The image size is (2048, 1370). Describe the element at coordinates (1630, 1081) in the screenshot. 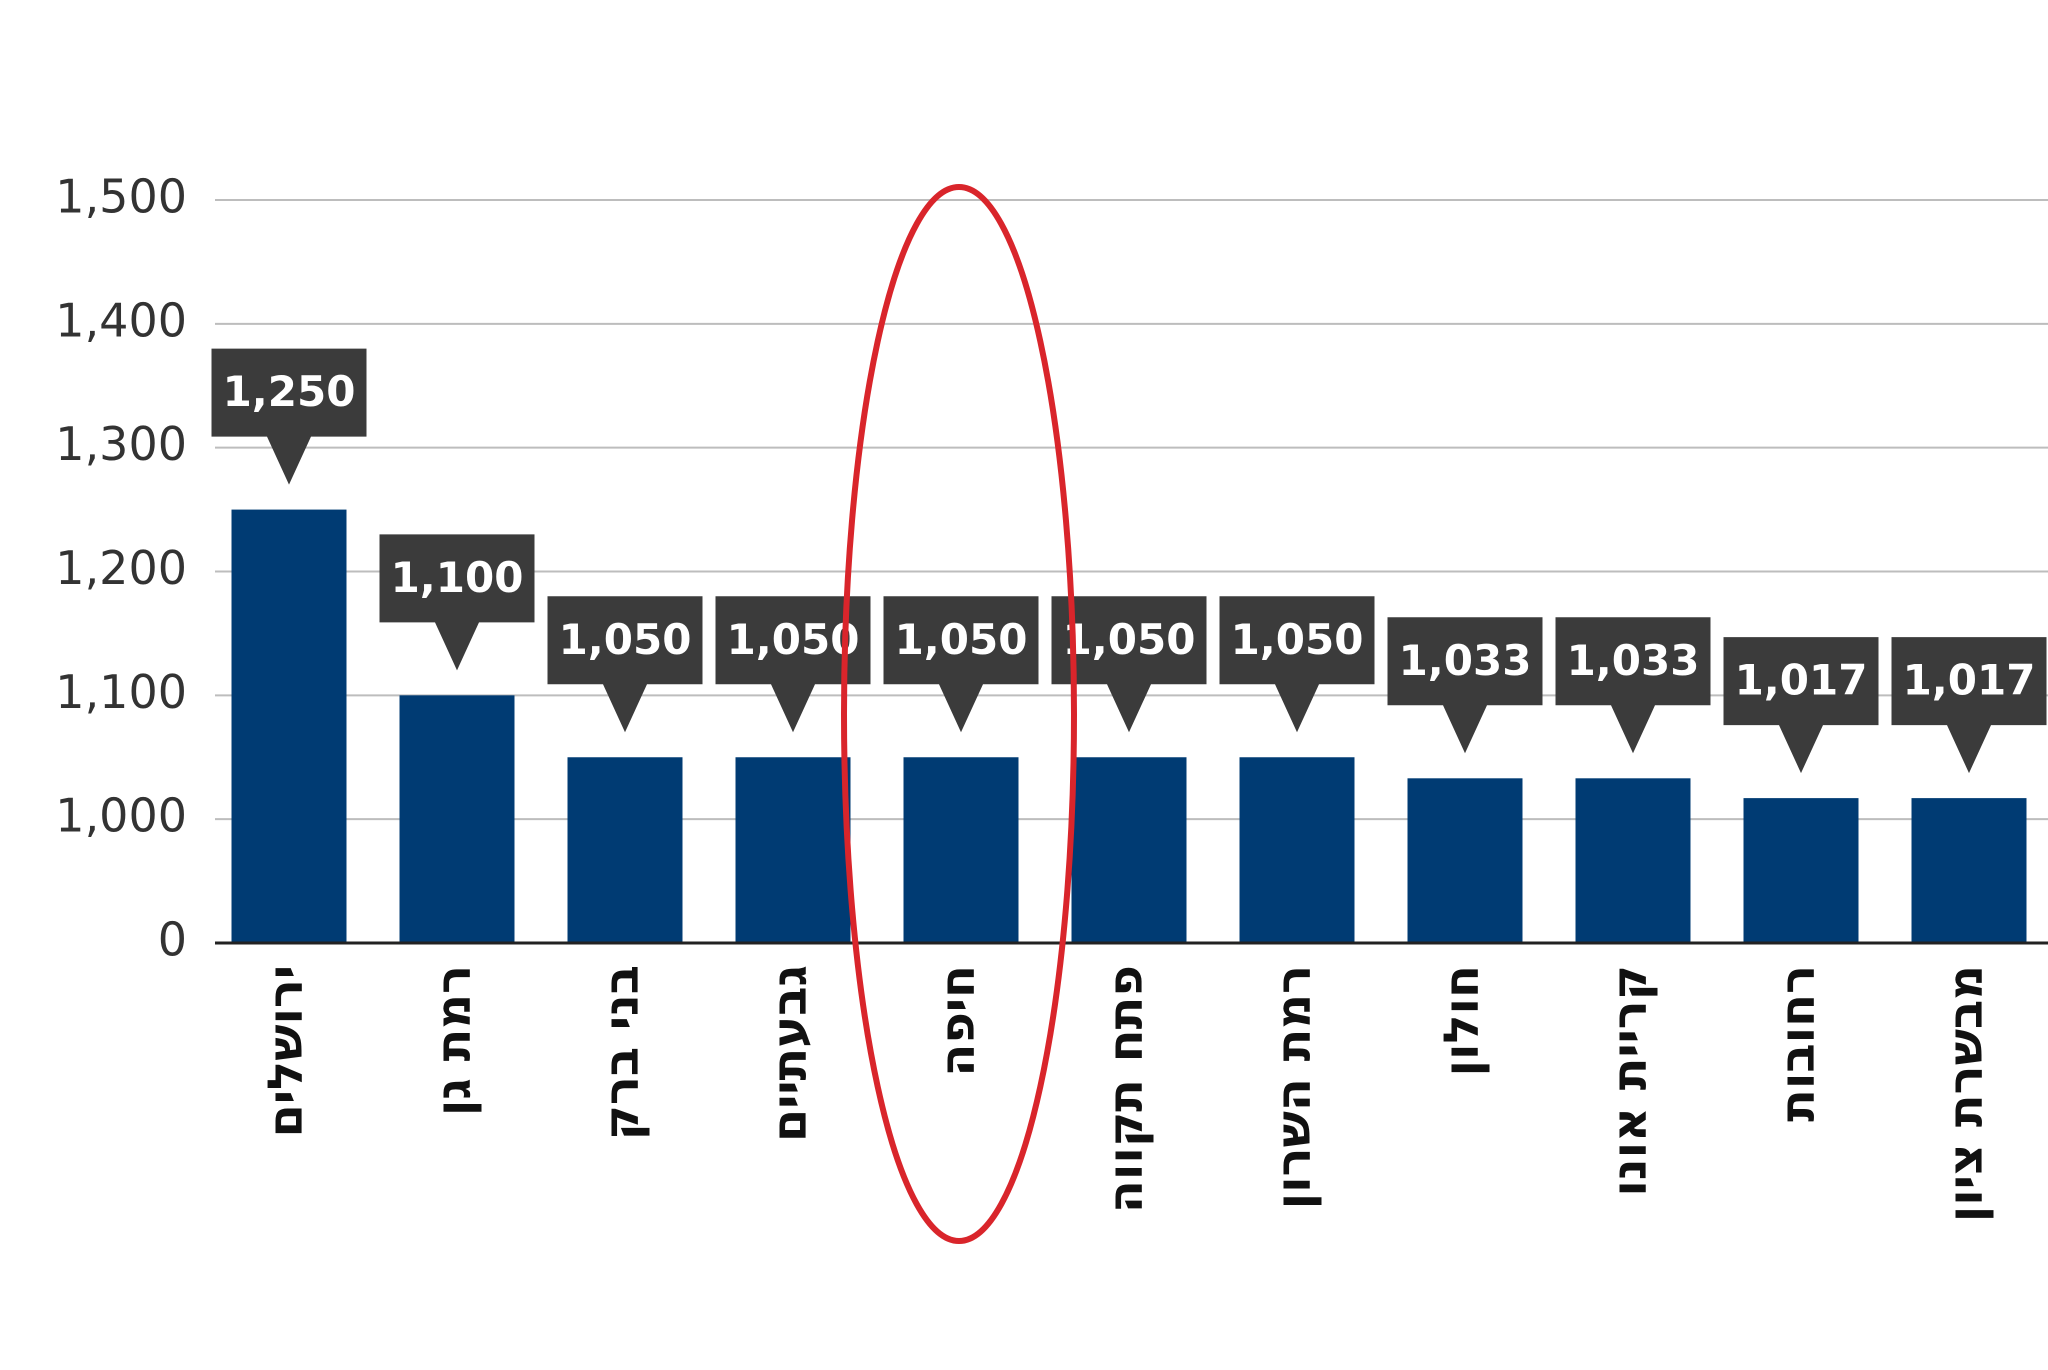

I see `x-tick-label: קריית אונו` at that location.